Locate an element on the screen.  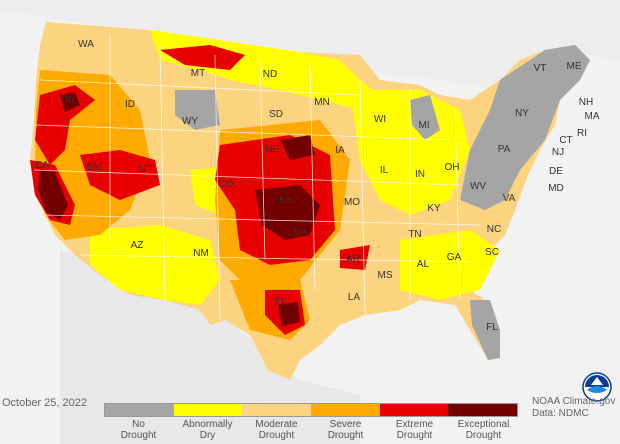
state-label-ma: MA is located at coordinates (592, 116).